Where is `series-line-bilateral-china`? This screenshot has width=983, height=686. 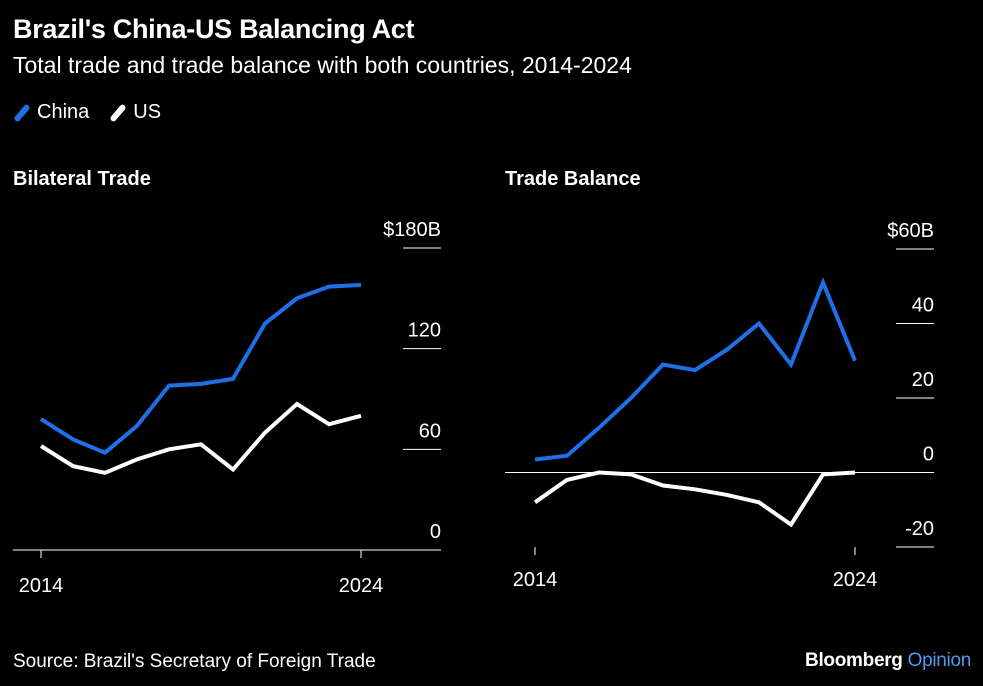 series-line-bilateral-china is located at coordinates (200, 369).